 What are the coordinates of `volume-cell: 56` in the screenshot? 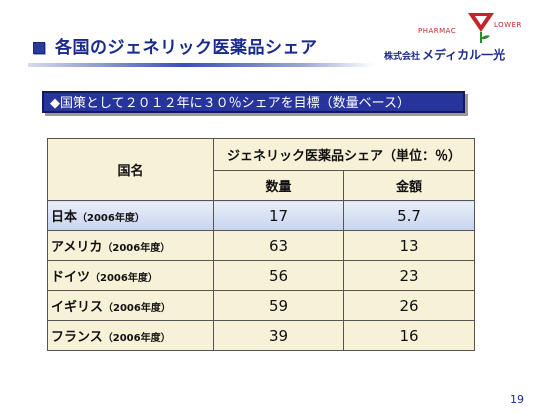 It's located at (278, 275).